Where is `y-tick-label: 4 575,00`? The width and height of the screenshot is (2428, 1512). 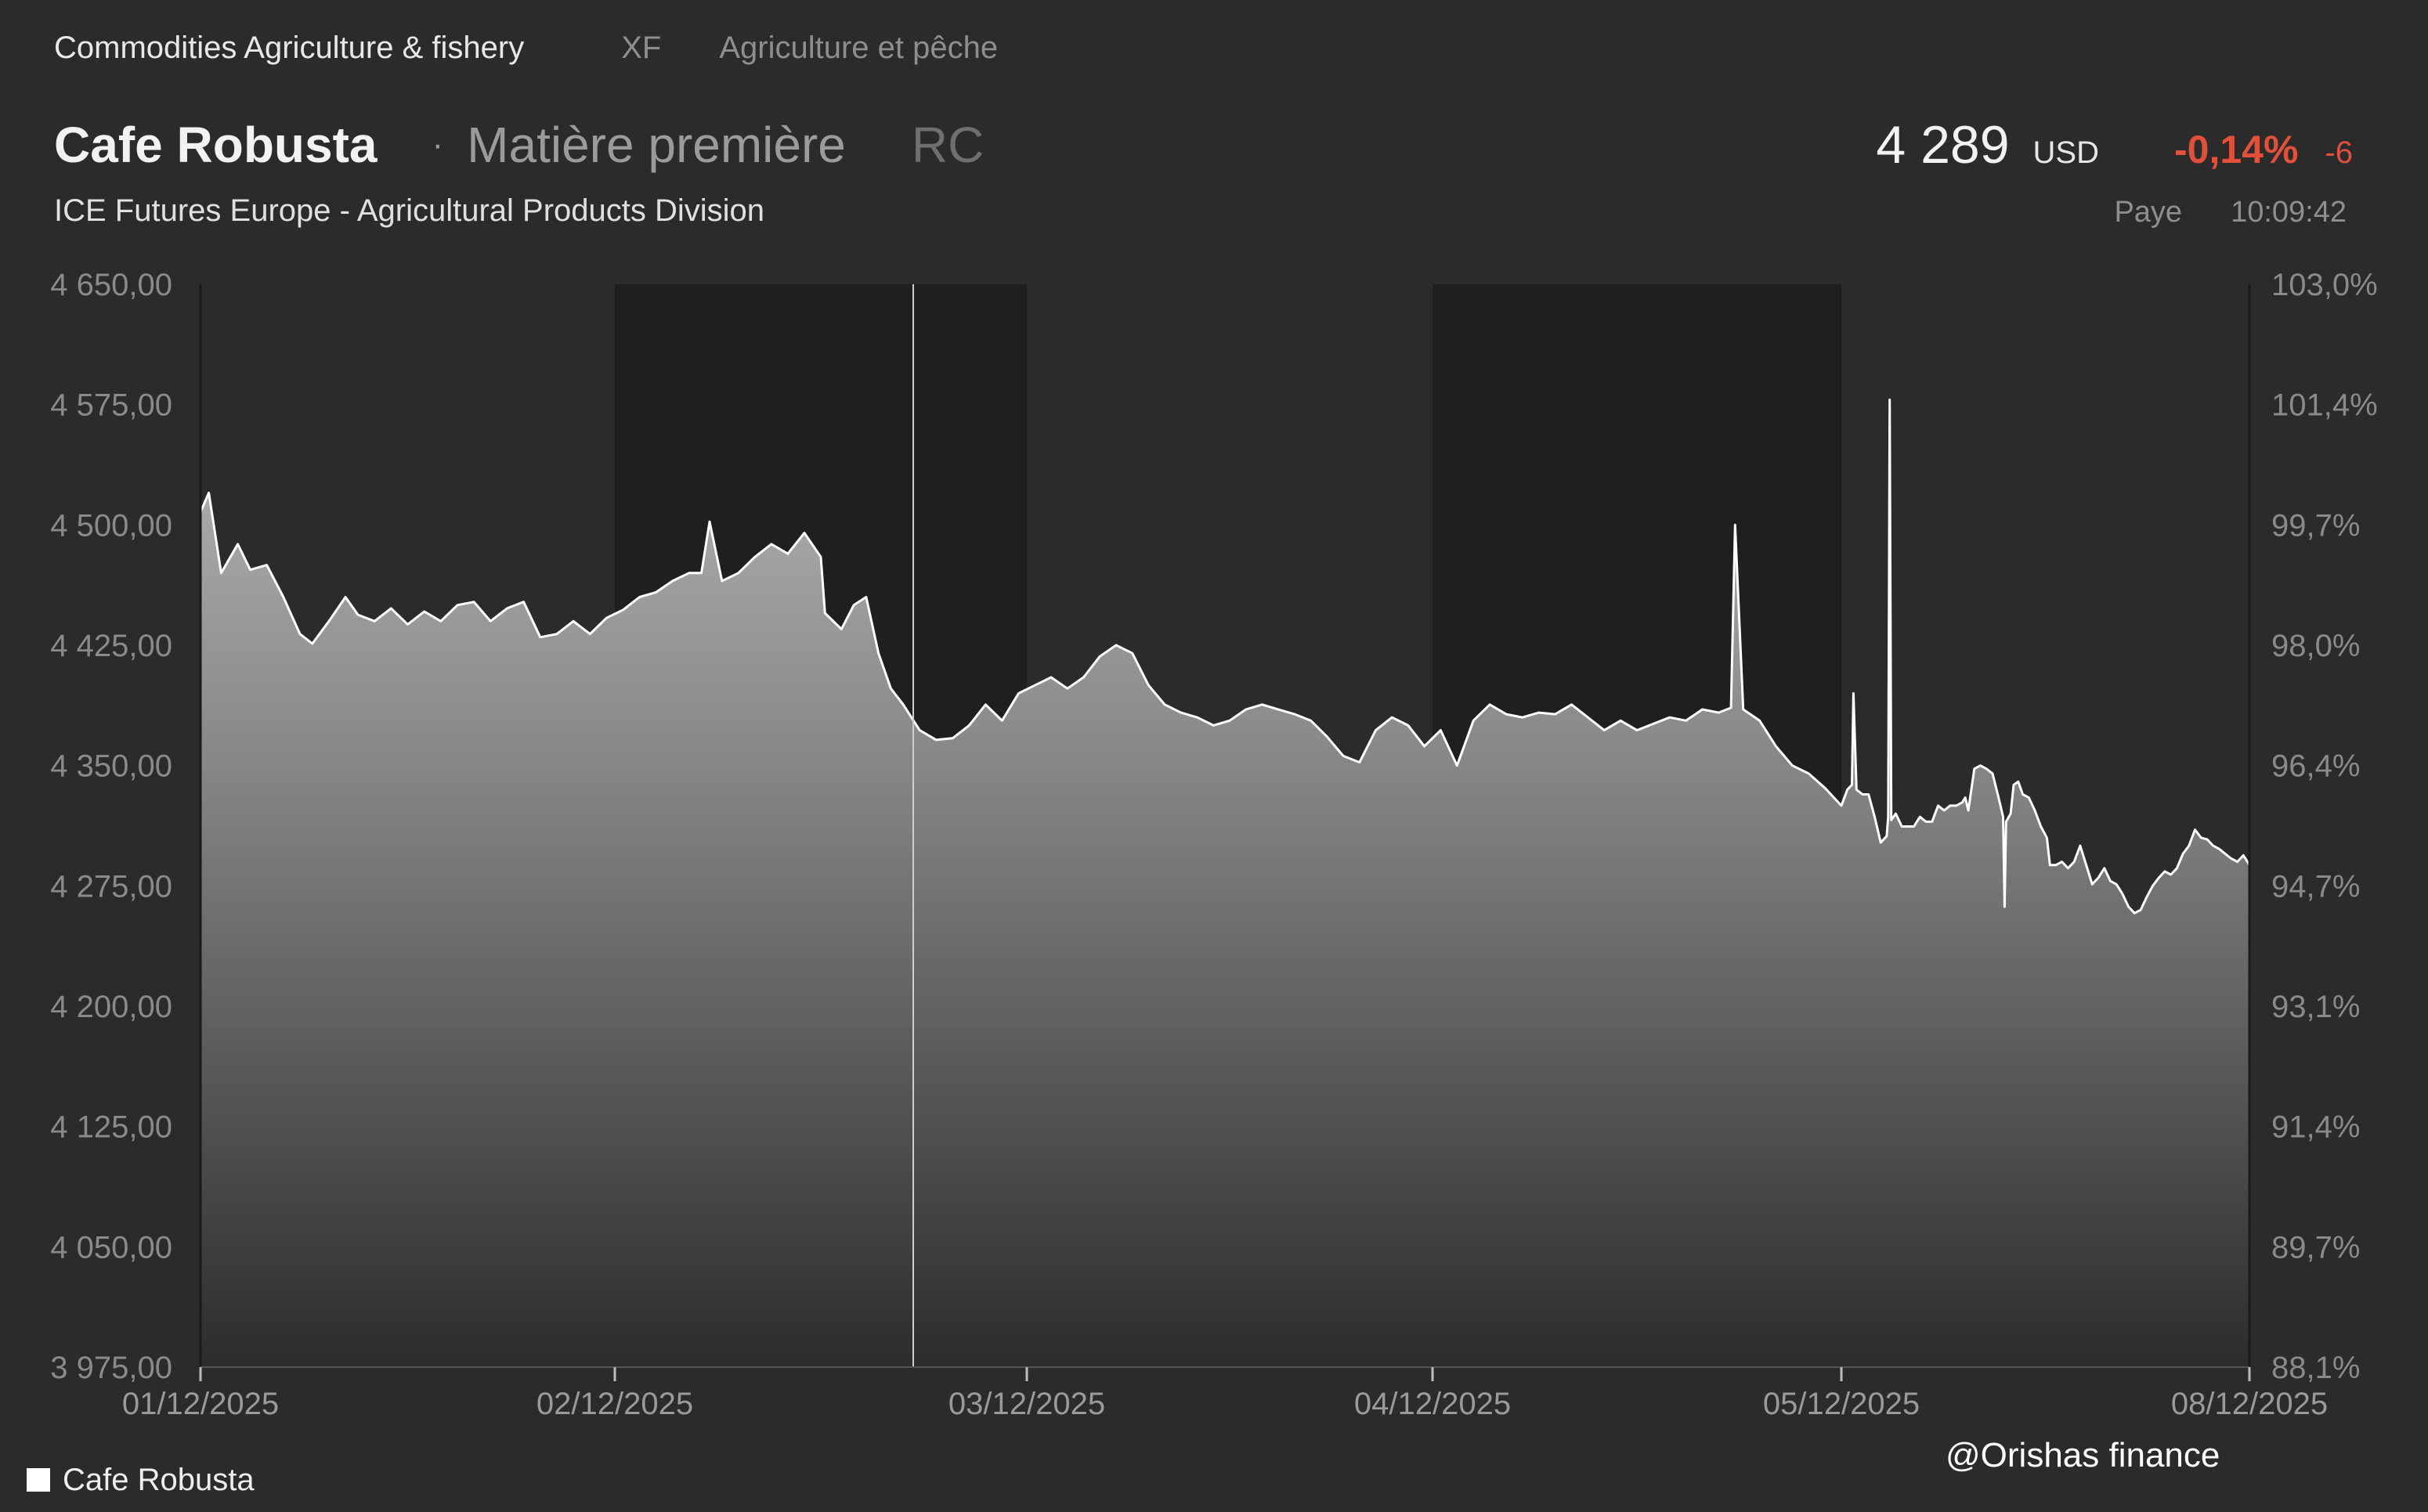 y-tick-label: 4 575,00 is located at coordinates (111, 405).